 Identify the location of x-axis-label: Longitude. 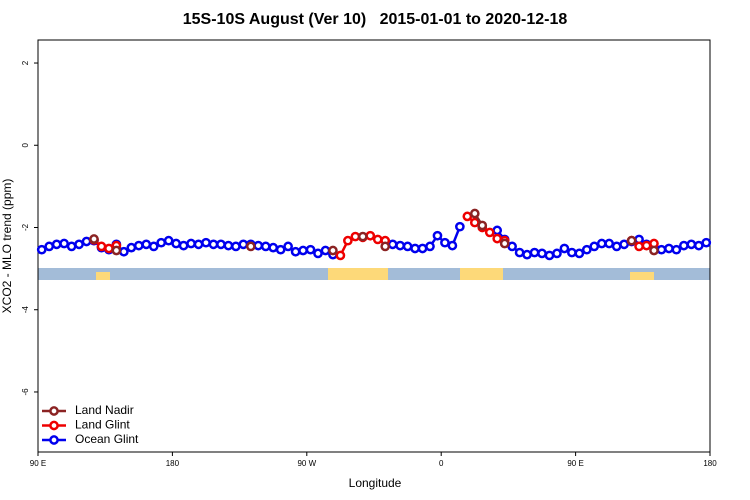
(375, 483).